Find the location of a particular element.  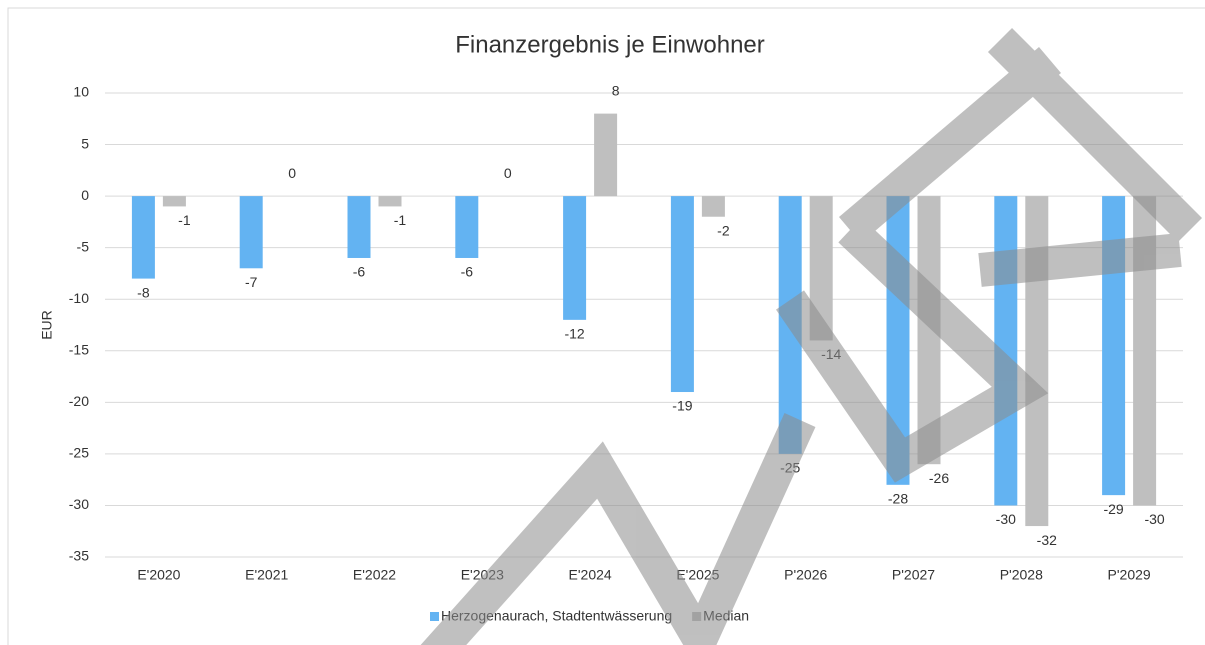

y-tick-label: -10 is located at coordinates (79, 298).